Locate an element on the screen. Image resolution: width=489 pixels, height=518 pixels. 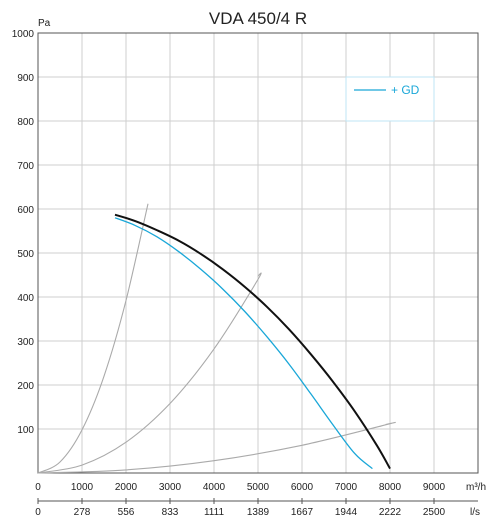
y-tick-label: 700 is located at coordinates (25, 166).